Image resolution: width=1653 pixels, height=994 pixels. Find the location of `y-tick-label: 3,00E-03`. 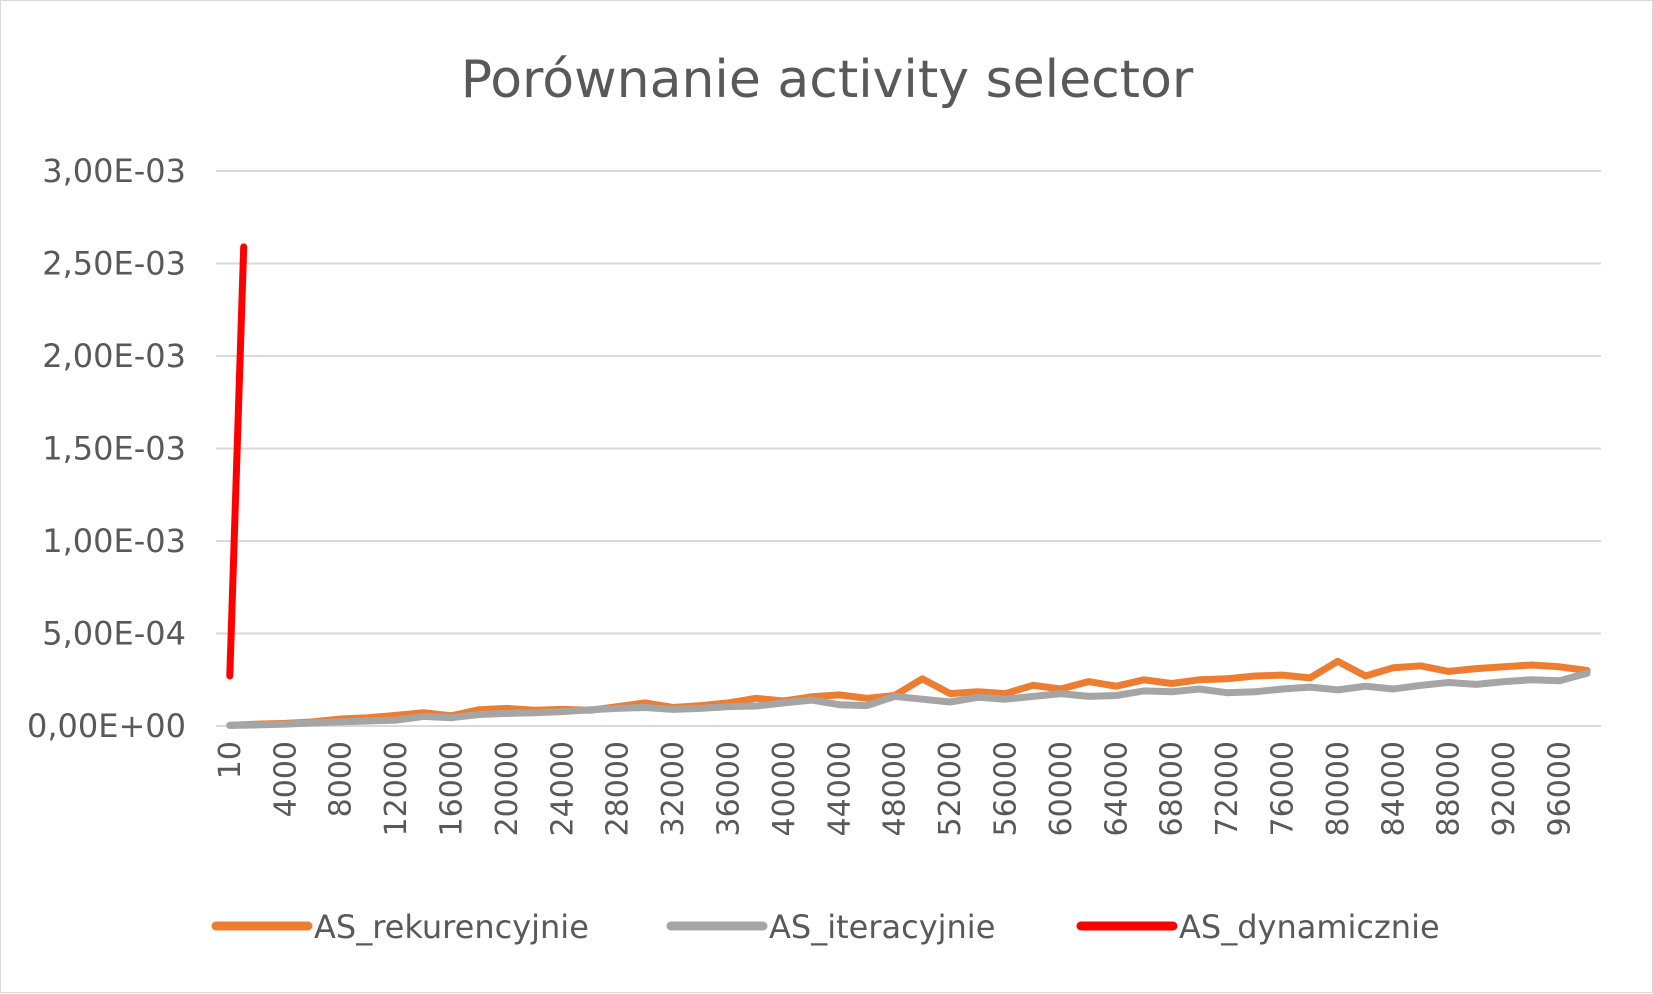

y-tick-label: 3,00E-03 is located at coordinates (114, 171).